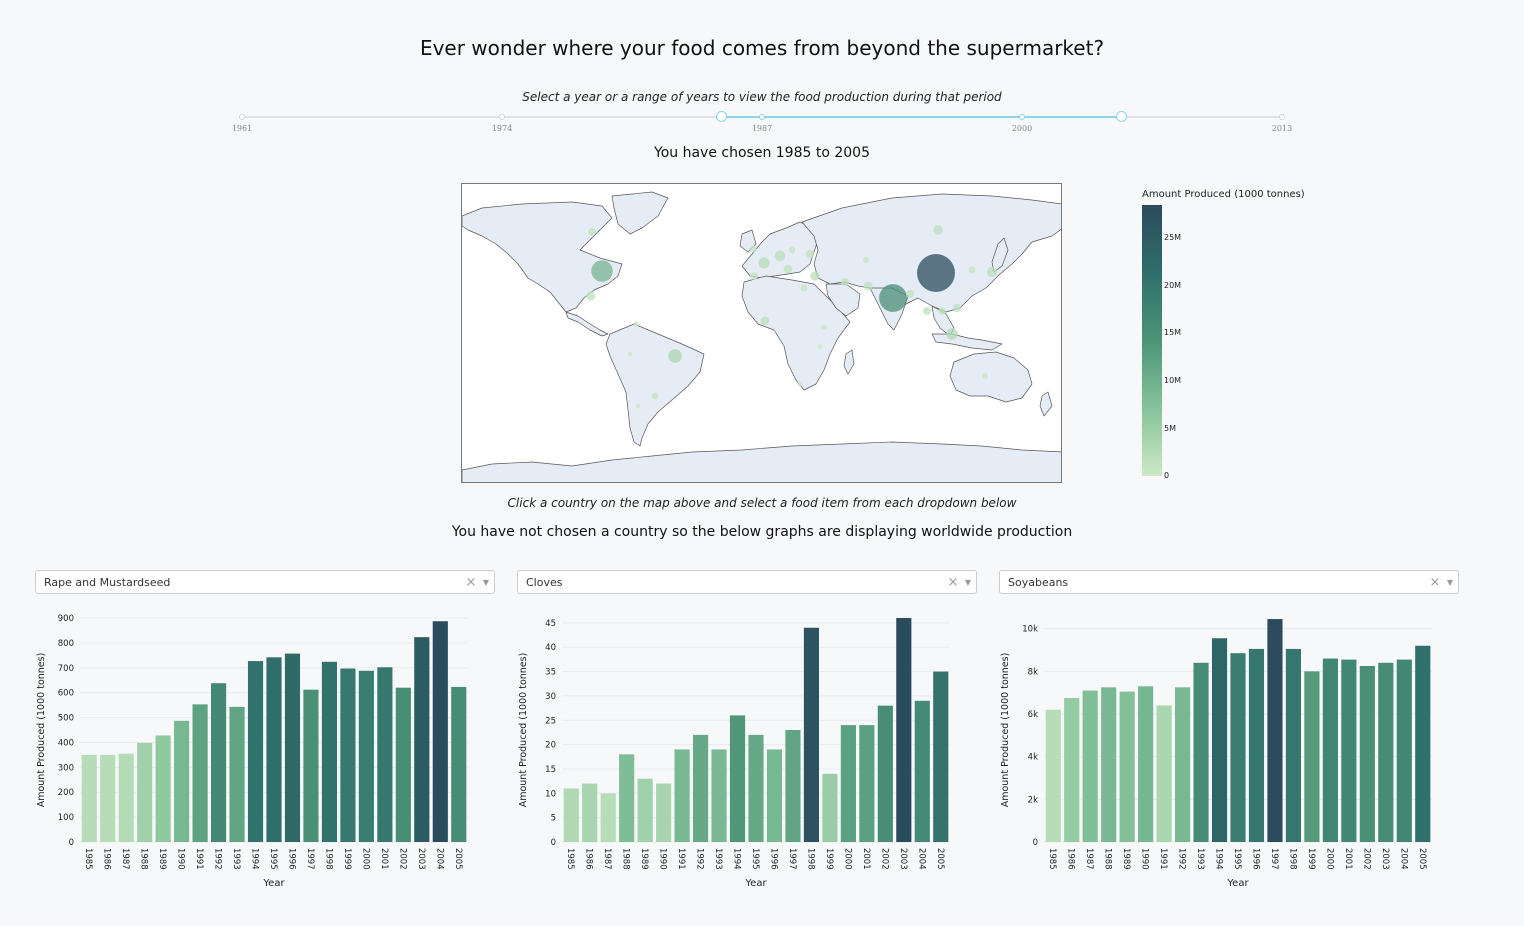 This screenshot has width=1524, height=926. Describe the element at coordinates (747, 582) in the screenshot. I see `food-item-dropdown-2: Cloves × ▼` at that location.